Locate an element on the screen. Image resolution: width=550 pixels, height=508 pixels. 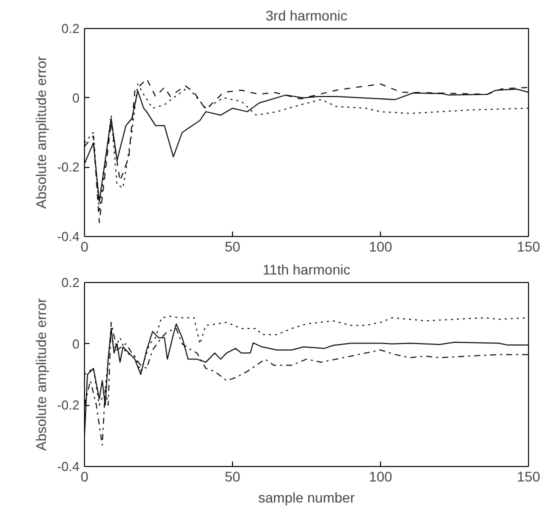
chart-title: 11th harmonic is located at coordinates (306, 270).